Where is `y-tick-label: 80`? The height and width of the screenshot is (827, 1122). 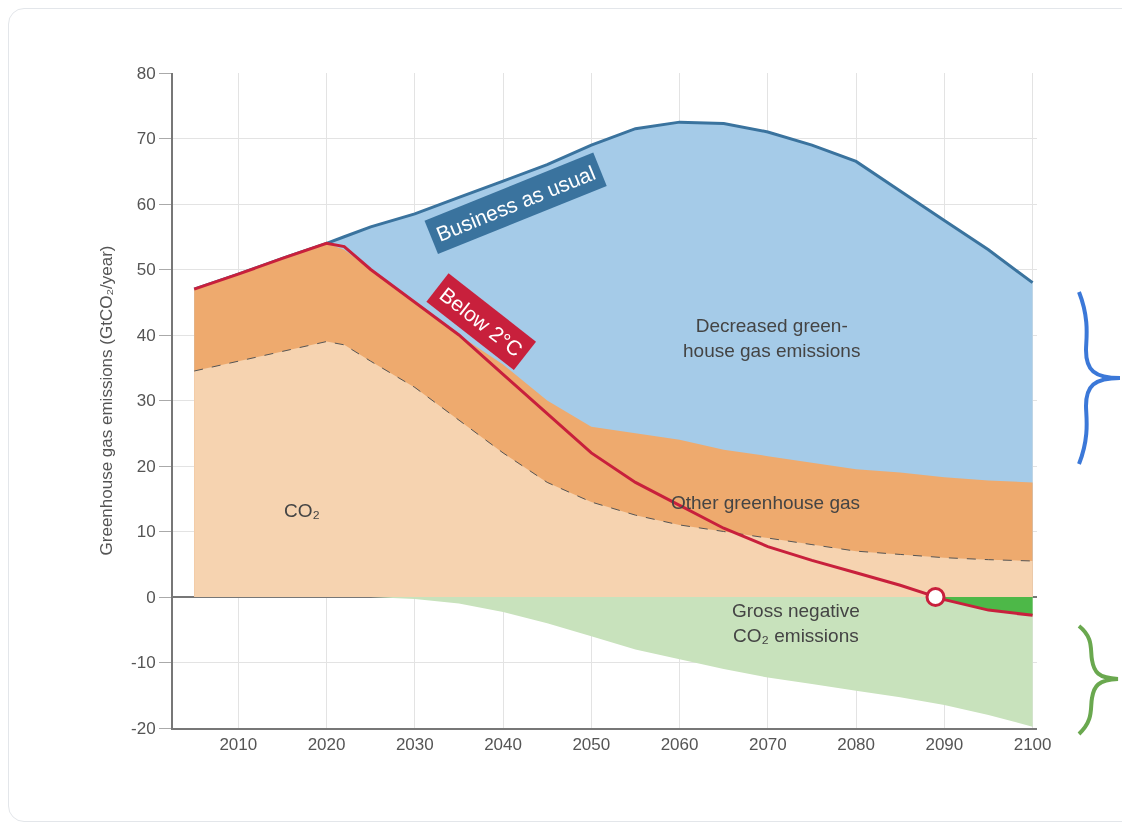
y-tick-label: 80 is located at coordinates (146, 73).